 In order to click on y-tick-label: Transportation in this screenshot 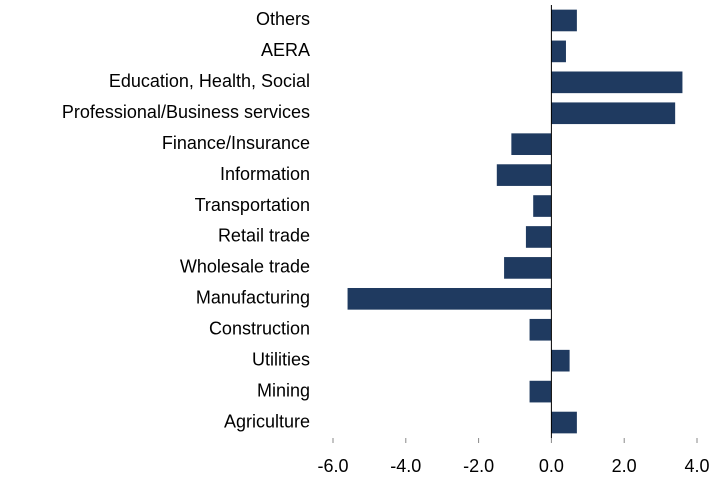, I will do `click(252, 205)`.